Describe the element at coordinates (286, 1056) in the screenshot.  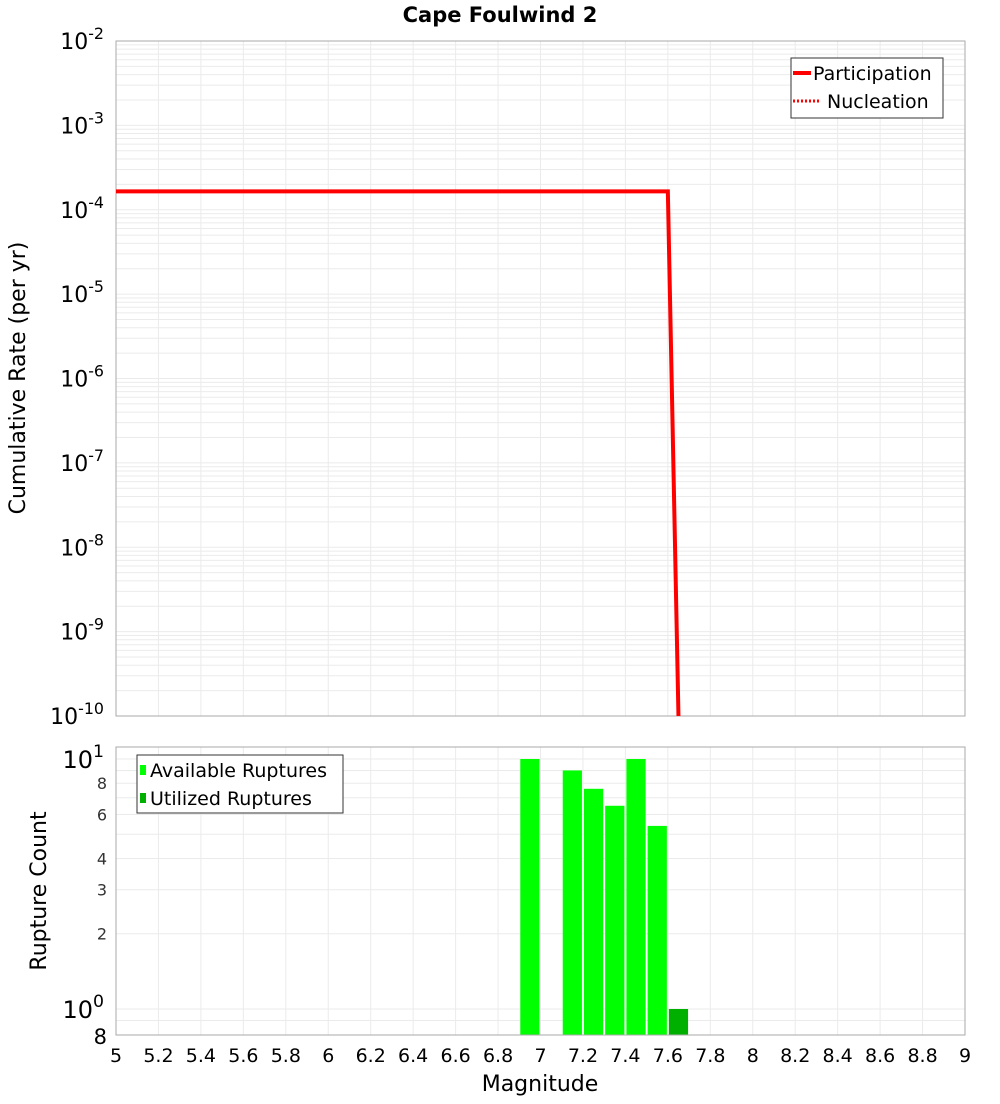
I see `x-tick-label: 5.8` at that location.